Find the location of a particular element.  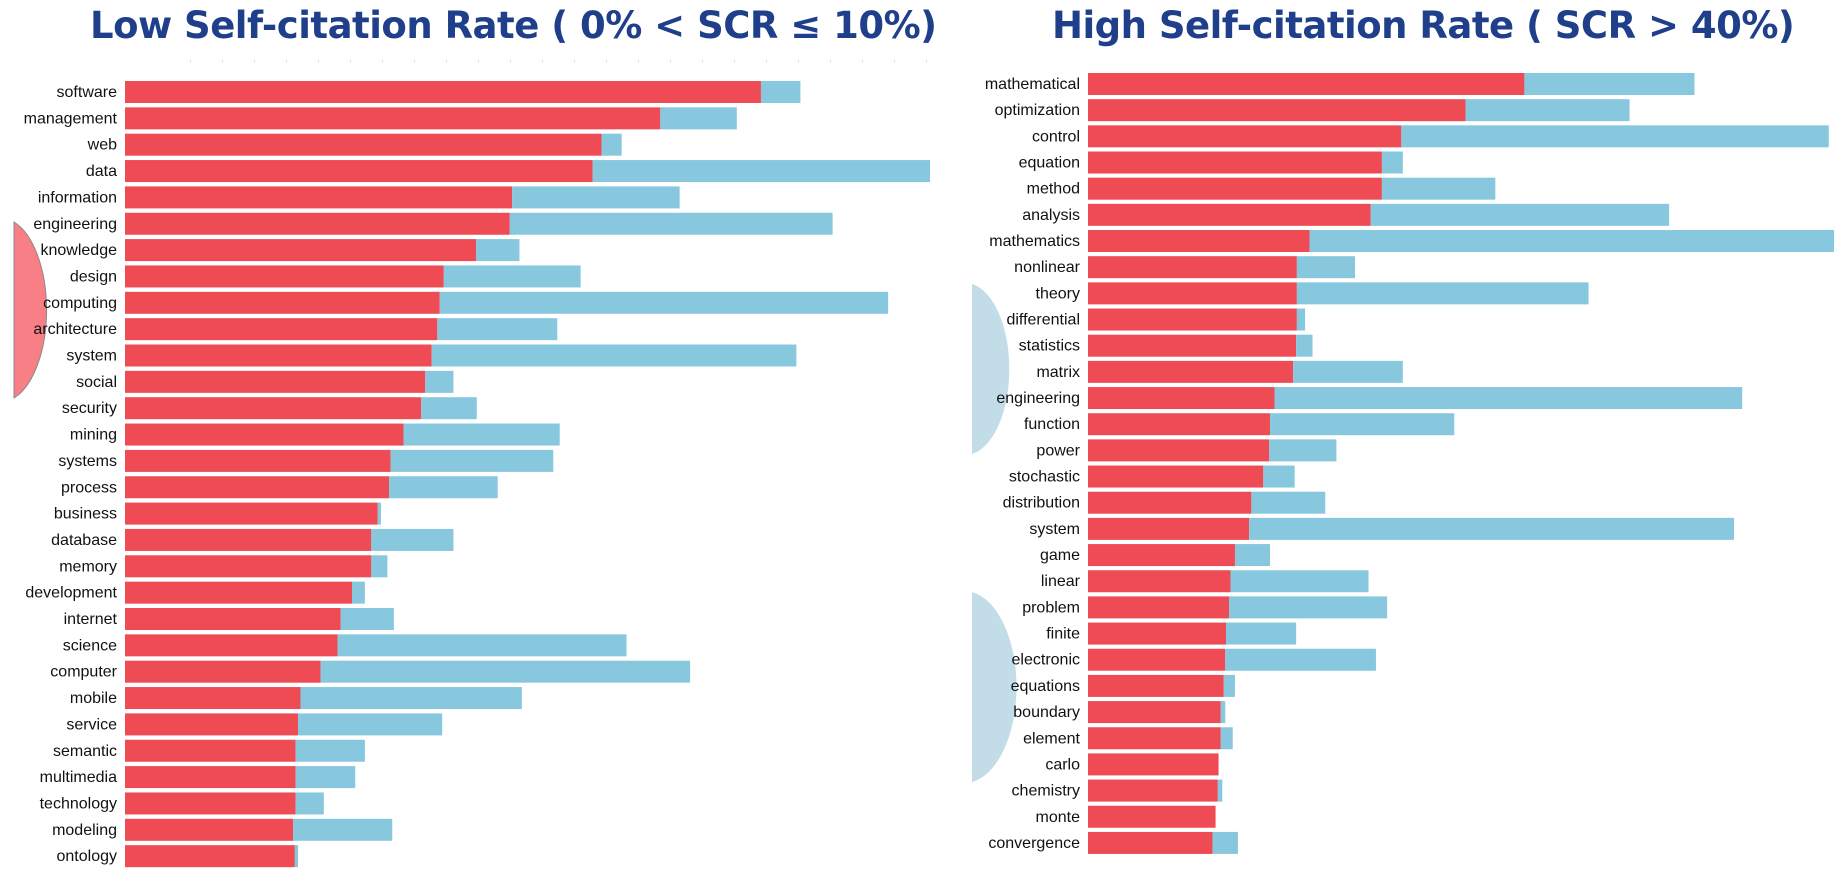

left-category-label: computing is located at coordinates (80, 303).